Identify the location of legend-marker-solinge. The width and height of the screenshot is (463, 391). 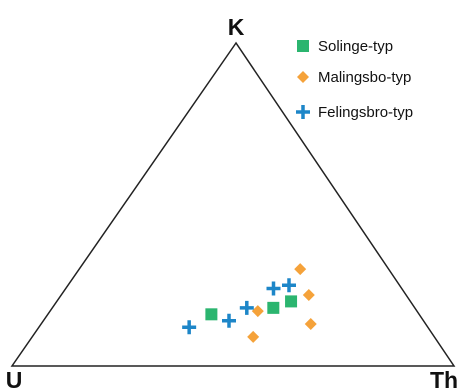
(303, 46).